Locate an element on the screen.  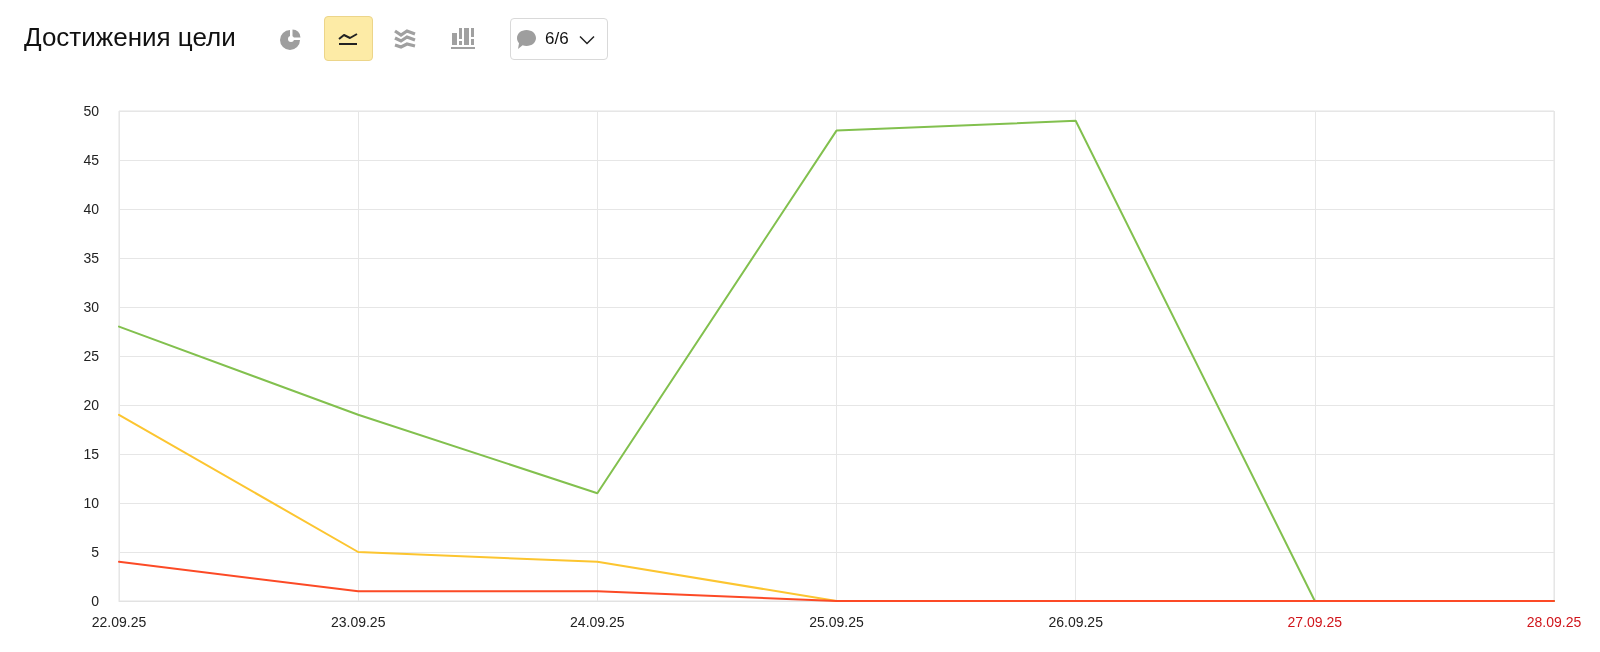
y-tick-label: 35 is located at coordinates (91, 258).